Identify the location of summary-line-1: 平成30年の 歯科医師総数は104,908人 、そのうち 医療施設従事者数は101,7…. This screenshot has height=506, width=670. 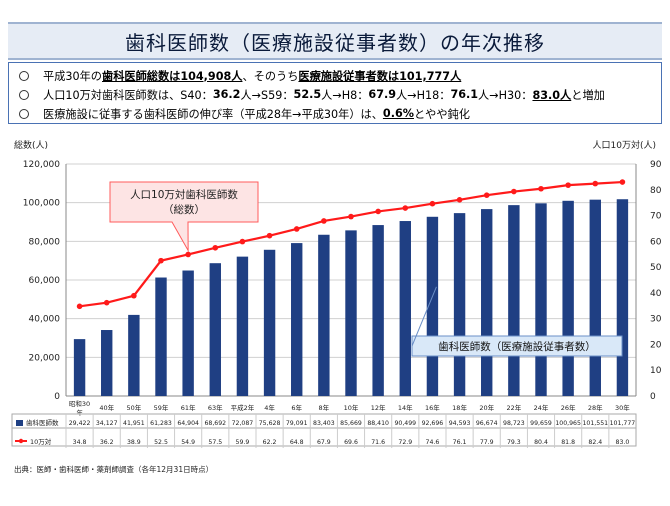
(340, 75).